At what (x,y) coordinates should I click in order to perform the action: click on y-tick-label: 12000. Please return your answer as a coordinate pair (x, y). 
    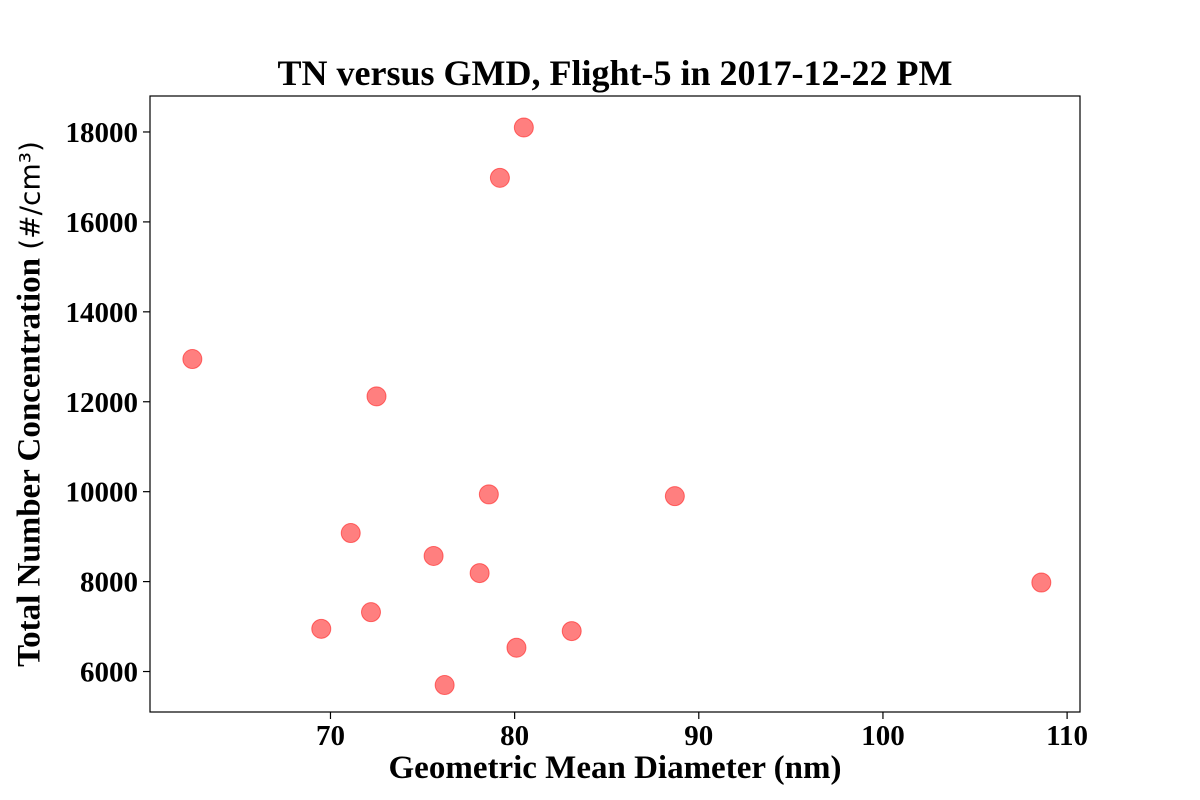
    Looking at the image, I should click on (102, 403).